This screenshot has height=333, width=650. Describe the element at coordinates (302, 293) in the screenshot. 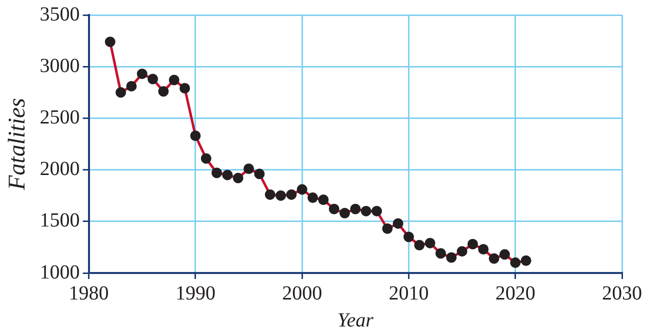

I see `x-tick-label: 2000` at that location.